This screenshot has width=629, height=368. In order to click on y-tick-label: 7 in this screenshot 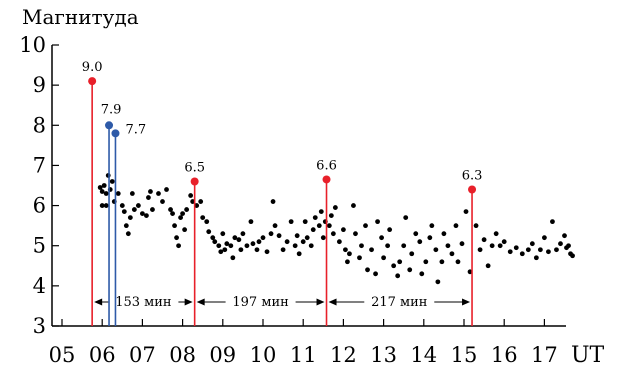, I will do `click(39, 165)`.